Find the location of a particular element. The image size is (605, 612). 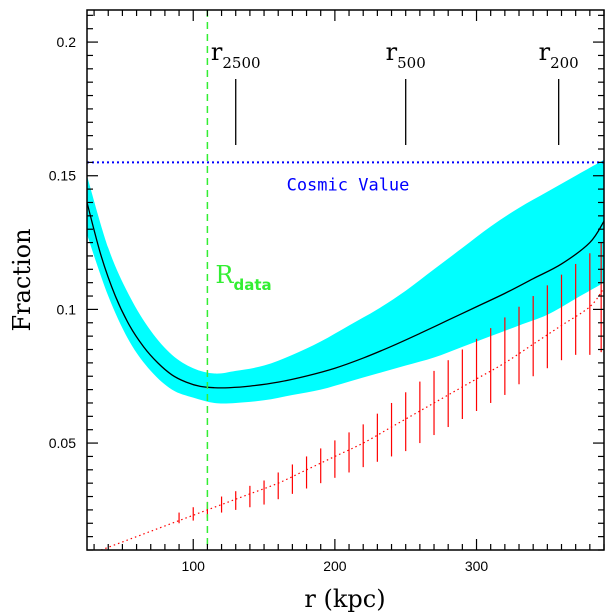

x-tick-label: 300 is located at coordinates (477, 566).